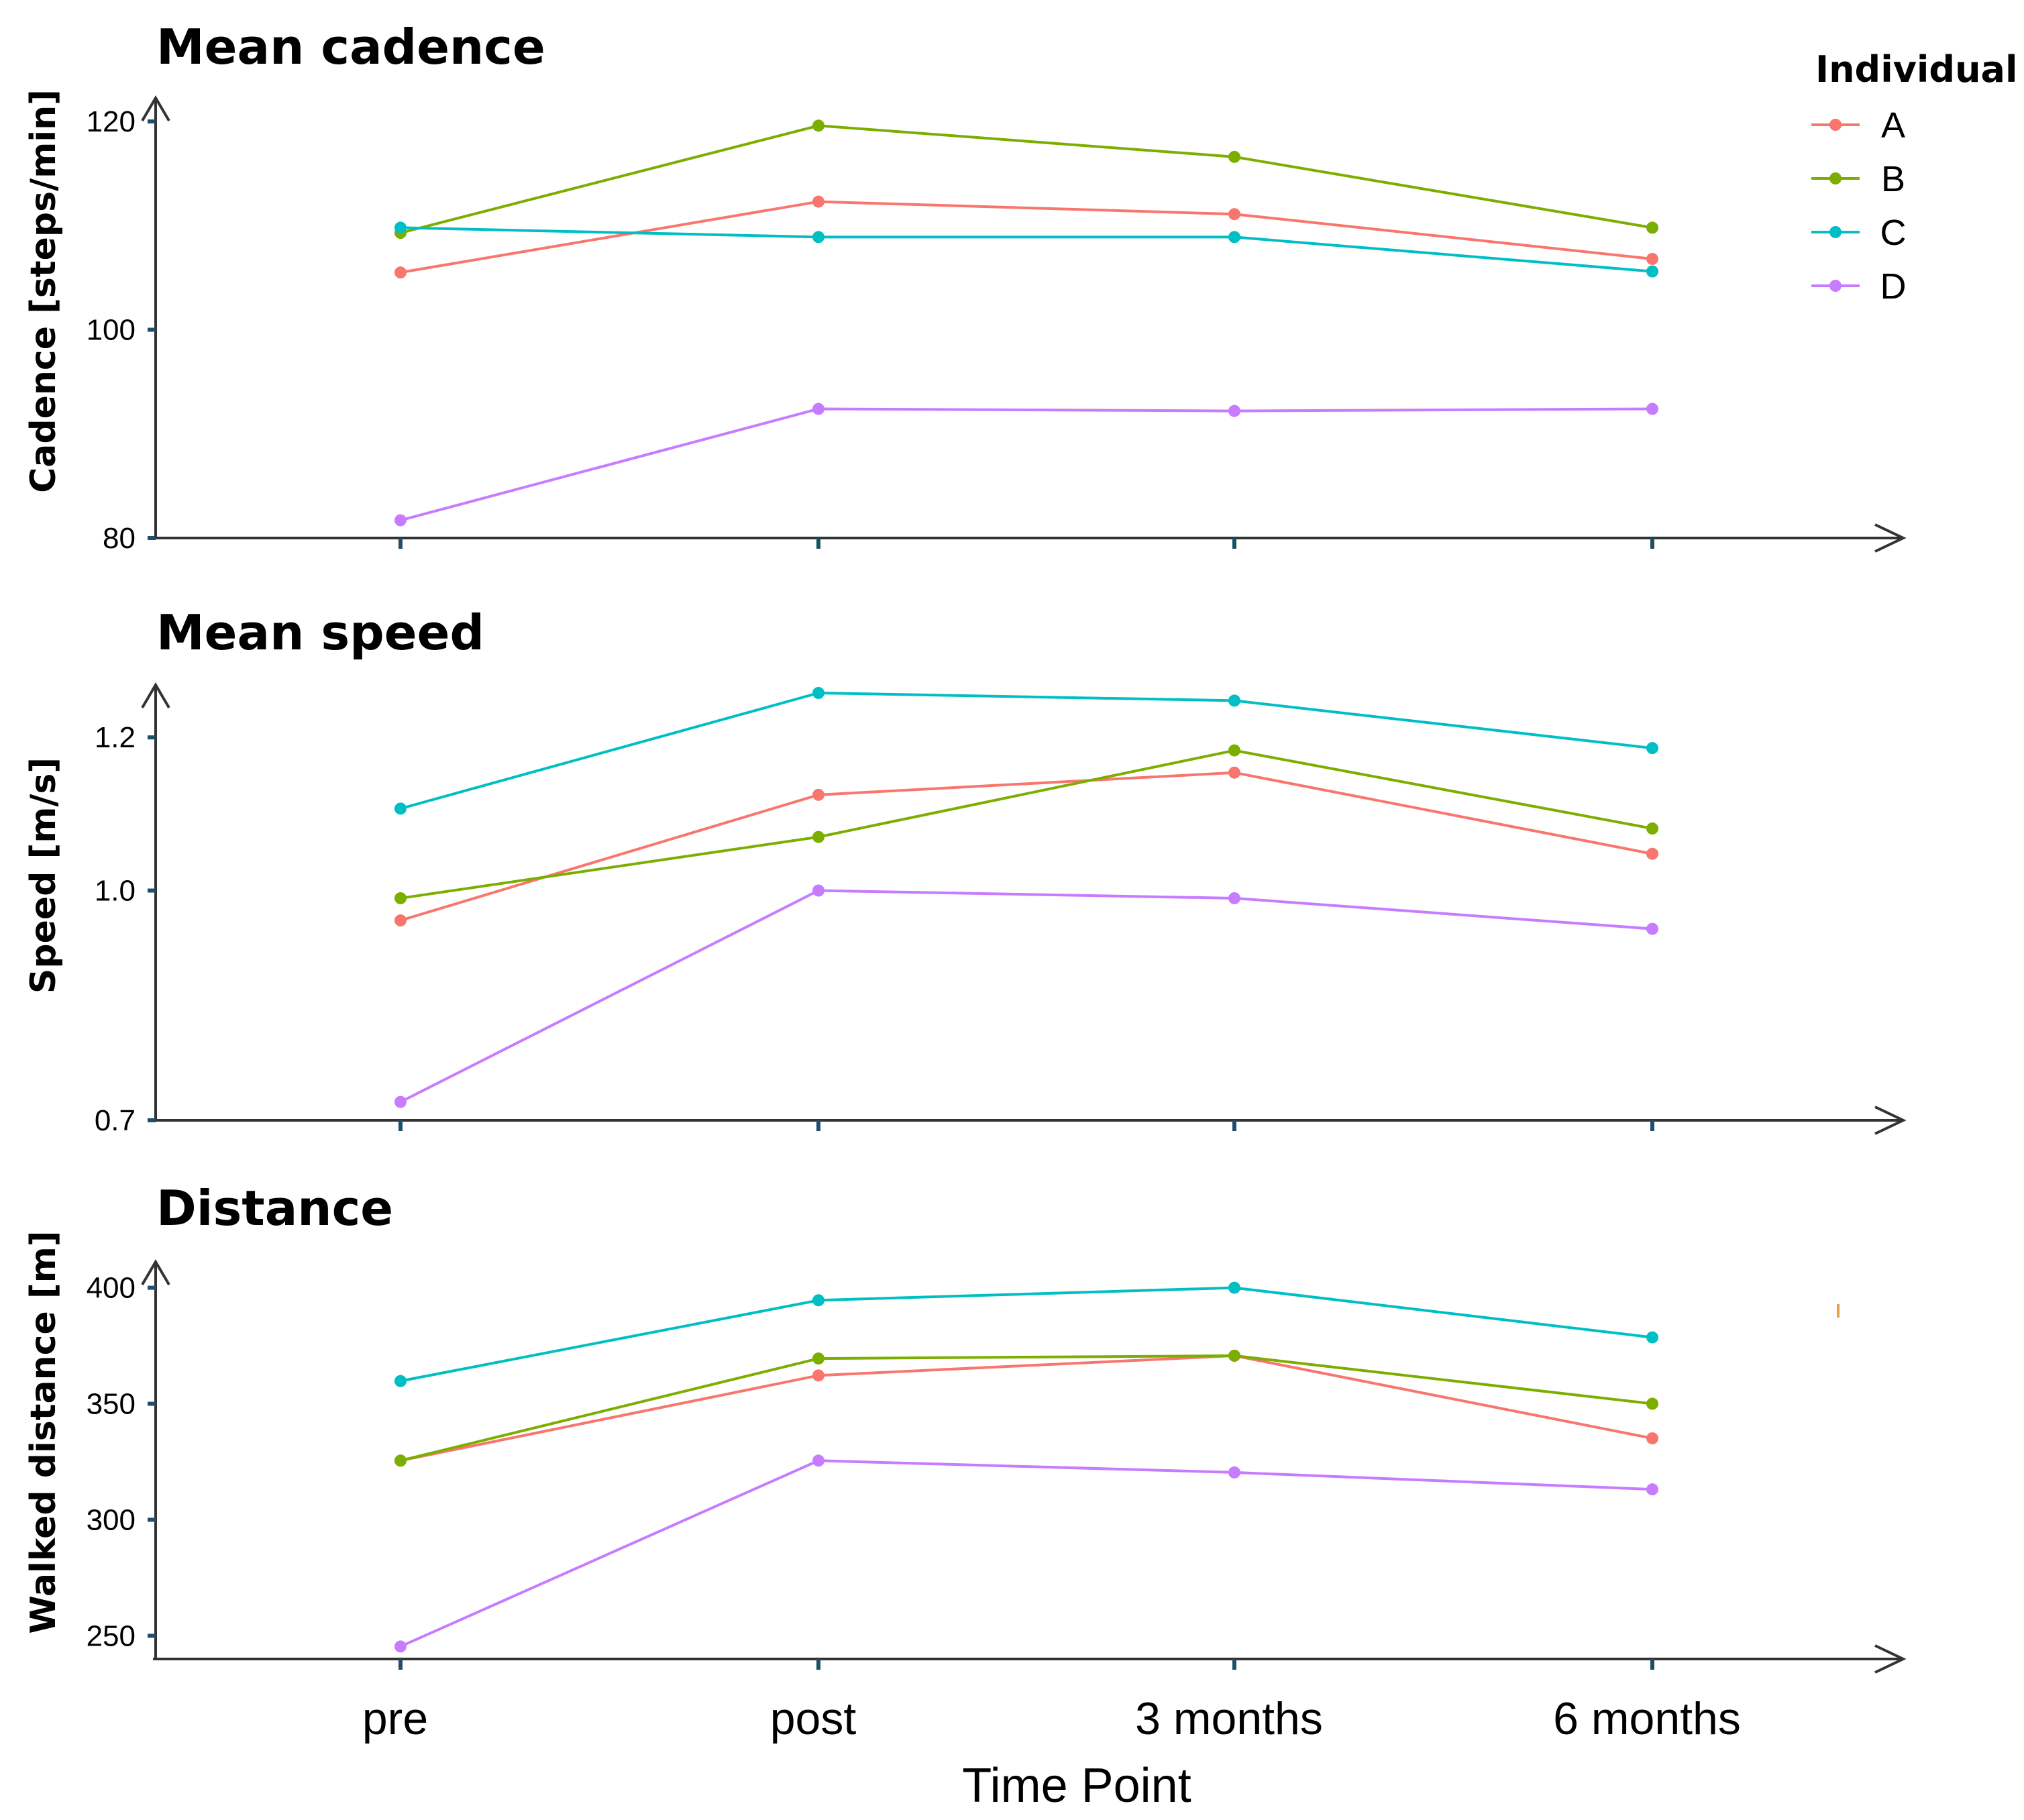  What do you see at coordinates (44, 291) in the screenshot?
I see `y-axis-title: Cadence [steps/min]` at bounding box center [44, 291].